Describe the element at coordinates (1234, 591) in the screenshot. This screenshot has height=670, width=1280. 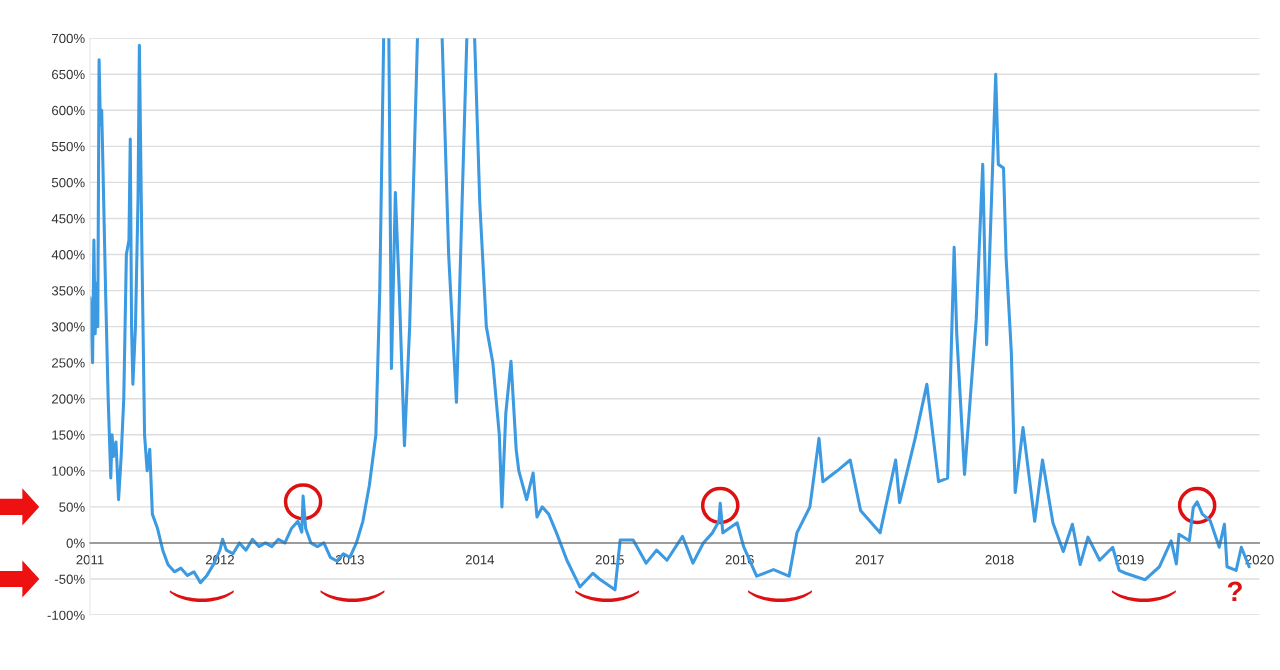
I see `annotation: ?` at that location.